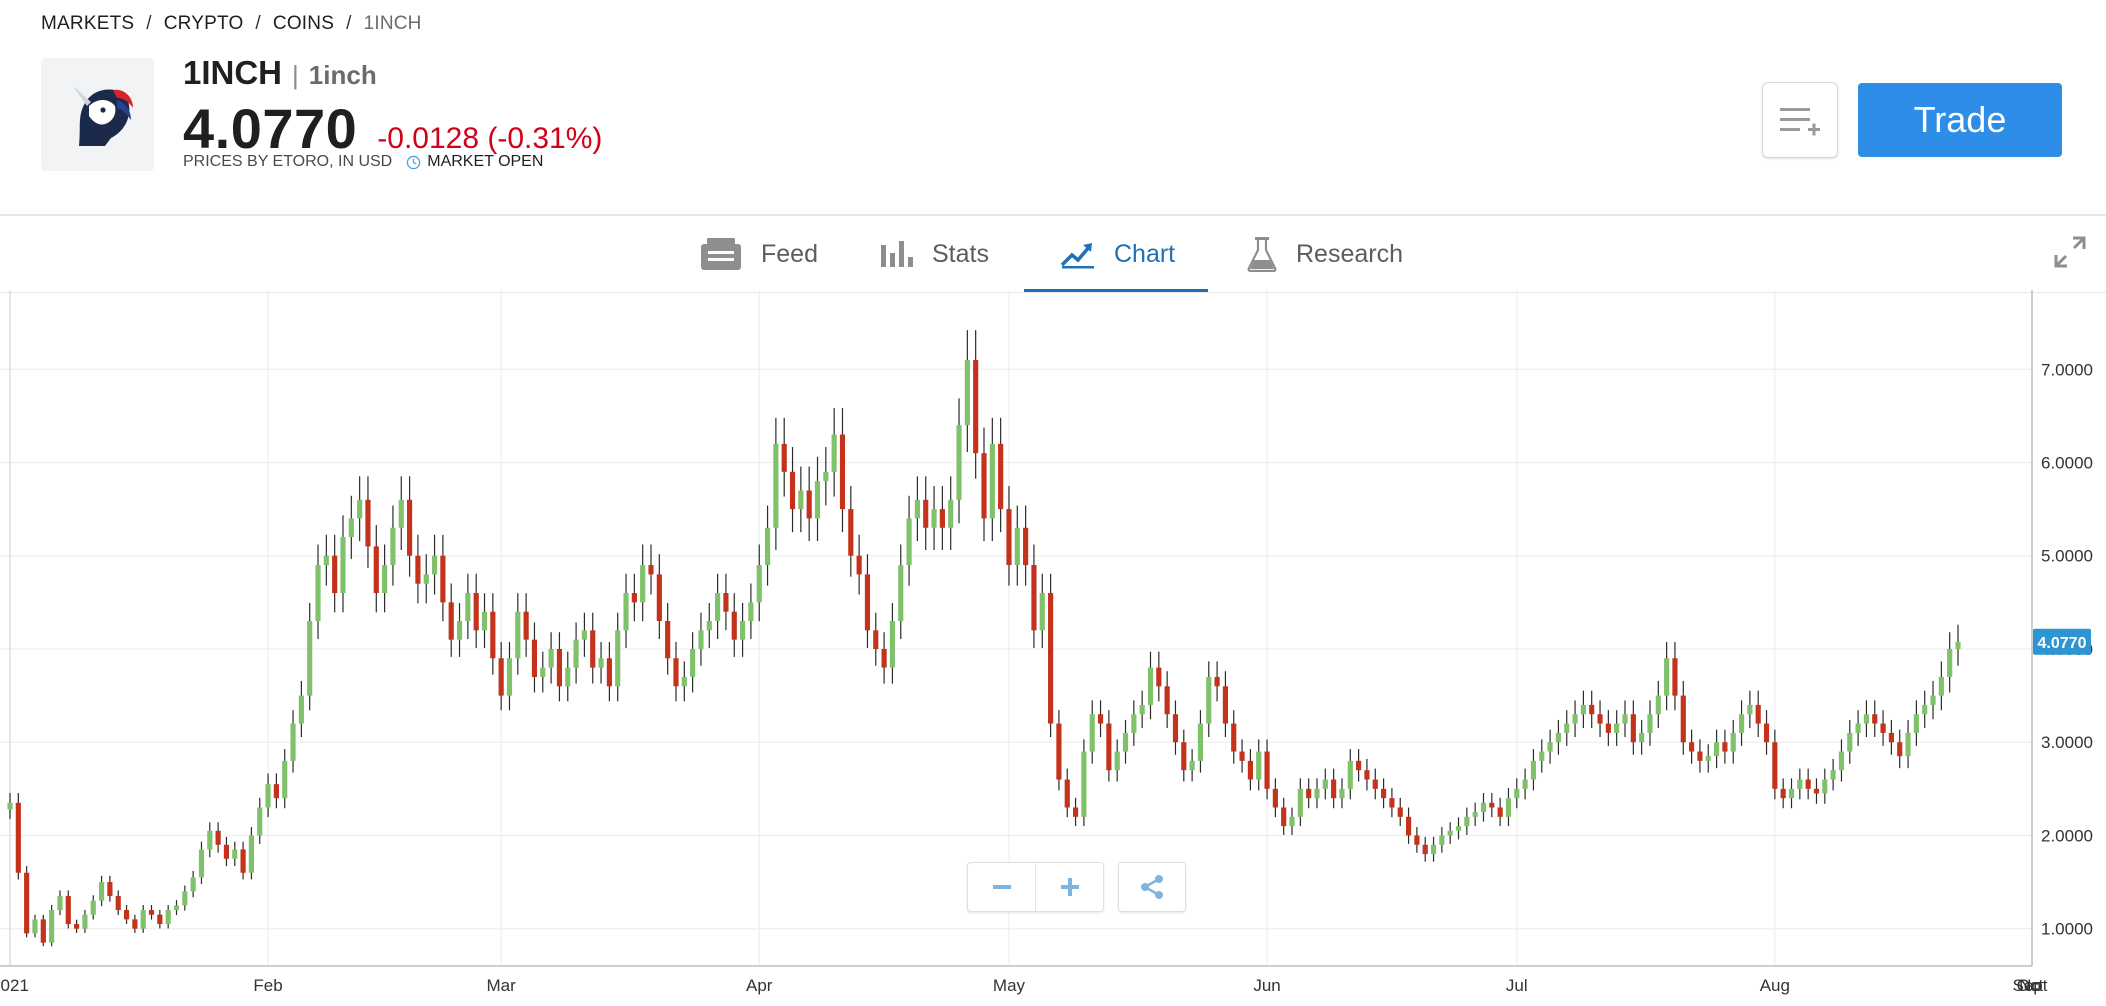  Describe the element at coordinates (203, 23) in the screenshot. I see `breadcrumb-crypto: CRYPTO` at that location.